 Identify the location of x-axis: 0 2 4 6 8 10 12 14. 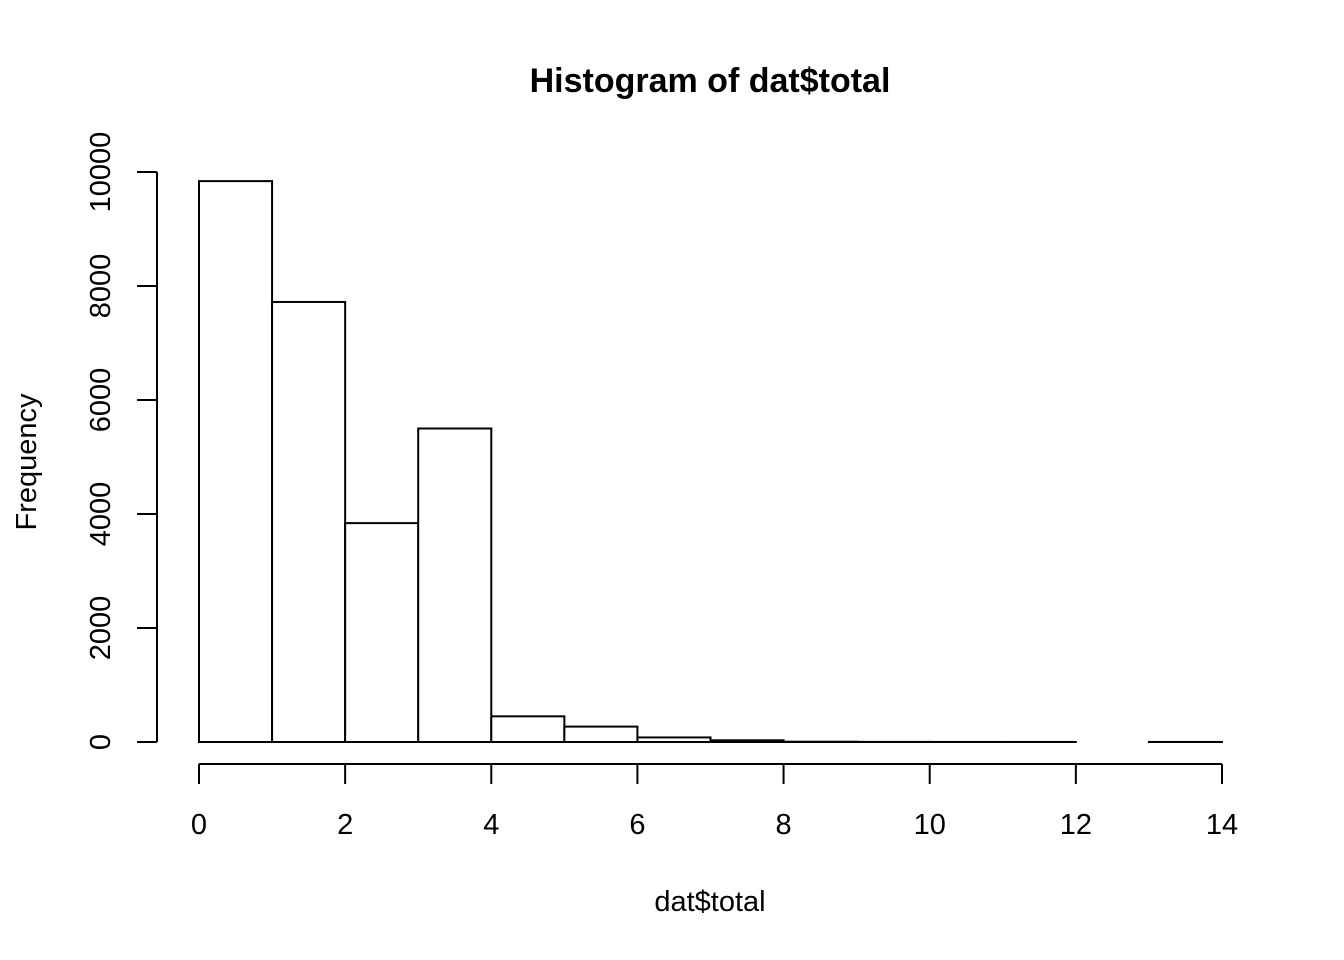
(714, 802).